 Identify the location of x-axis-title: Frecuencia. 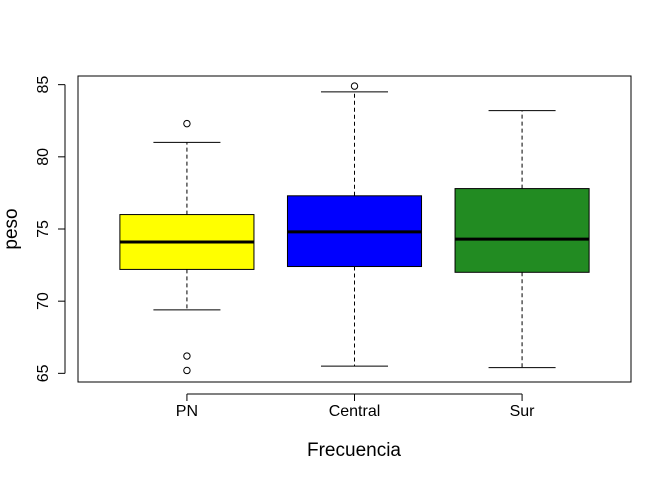
(354, 450).